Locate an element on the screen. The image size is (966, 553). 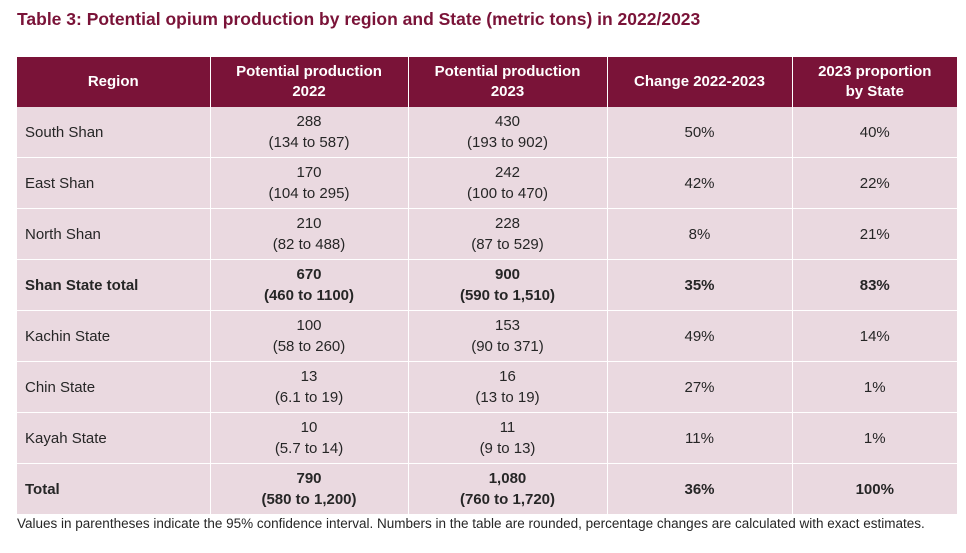
cell-change: 42% is located at coordinates (700, 183).